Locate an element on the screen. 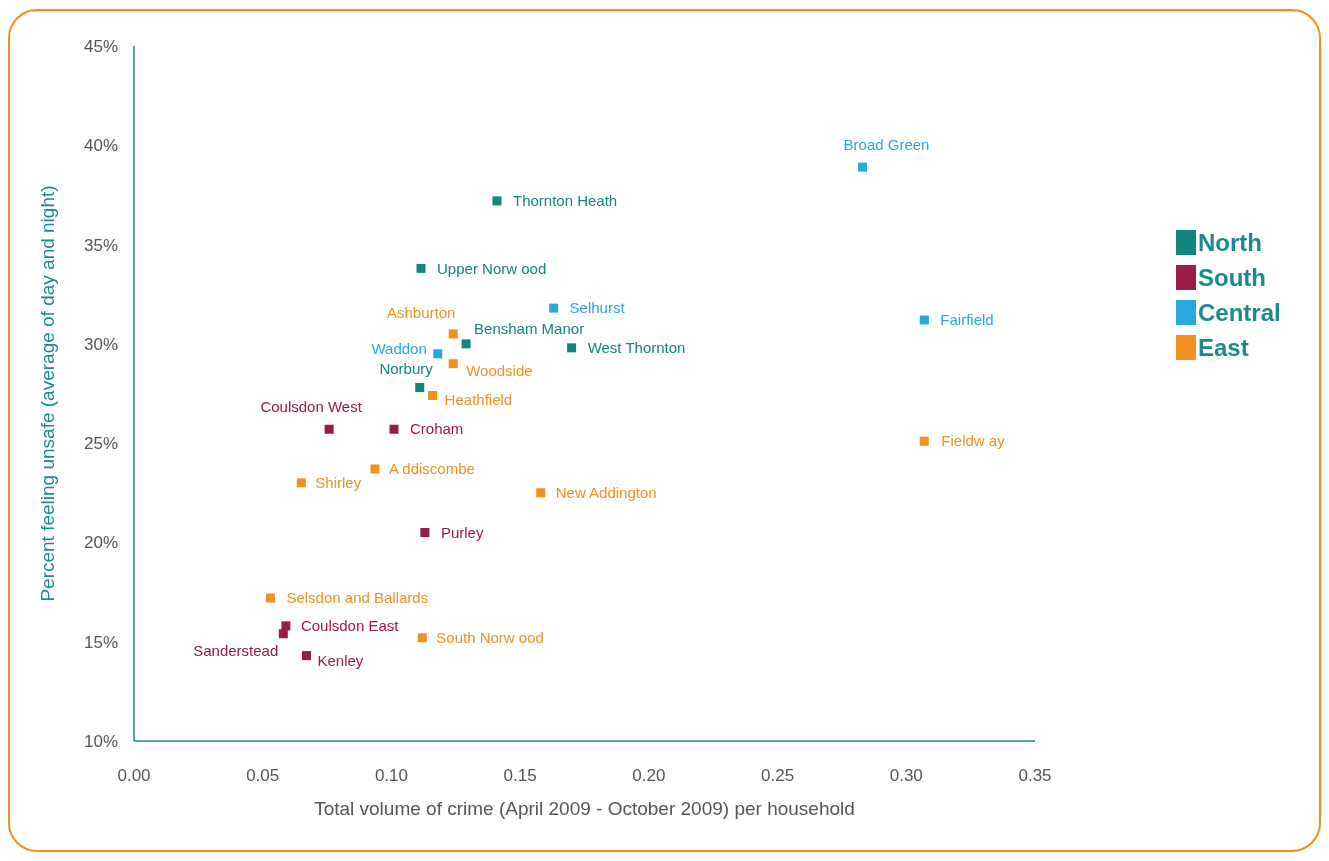  x-axis-title: Total volume of crime (April 2009 - October 2009) per household is located at coordinates (584, 808).